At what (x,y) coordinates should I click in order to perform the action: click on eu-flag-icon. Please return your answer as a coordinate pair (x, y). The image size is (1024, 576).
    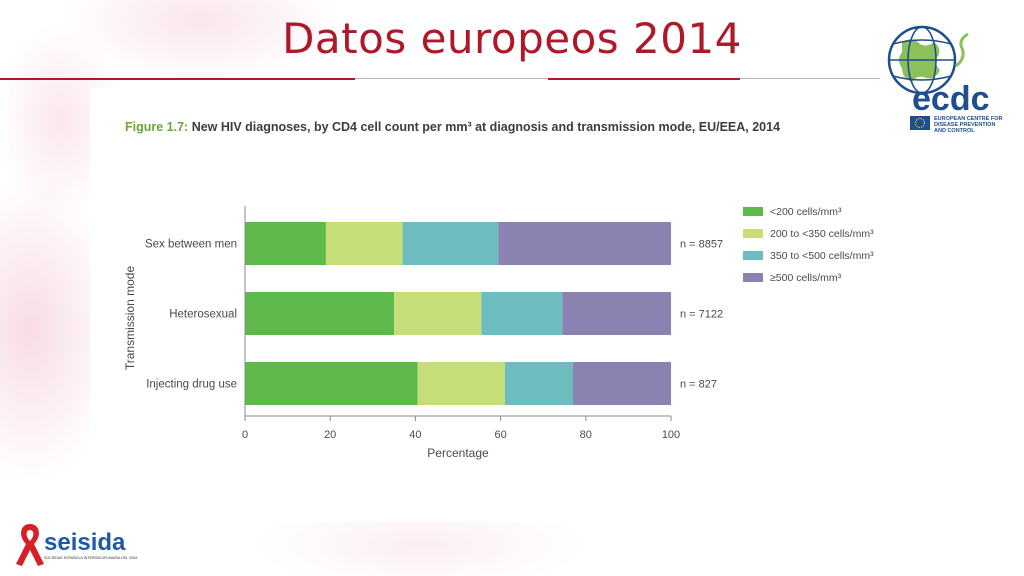
    Looking at the image, I should click on (920, 123).